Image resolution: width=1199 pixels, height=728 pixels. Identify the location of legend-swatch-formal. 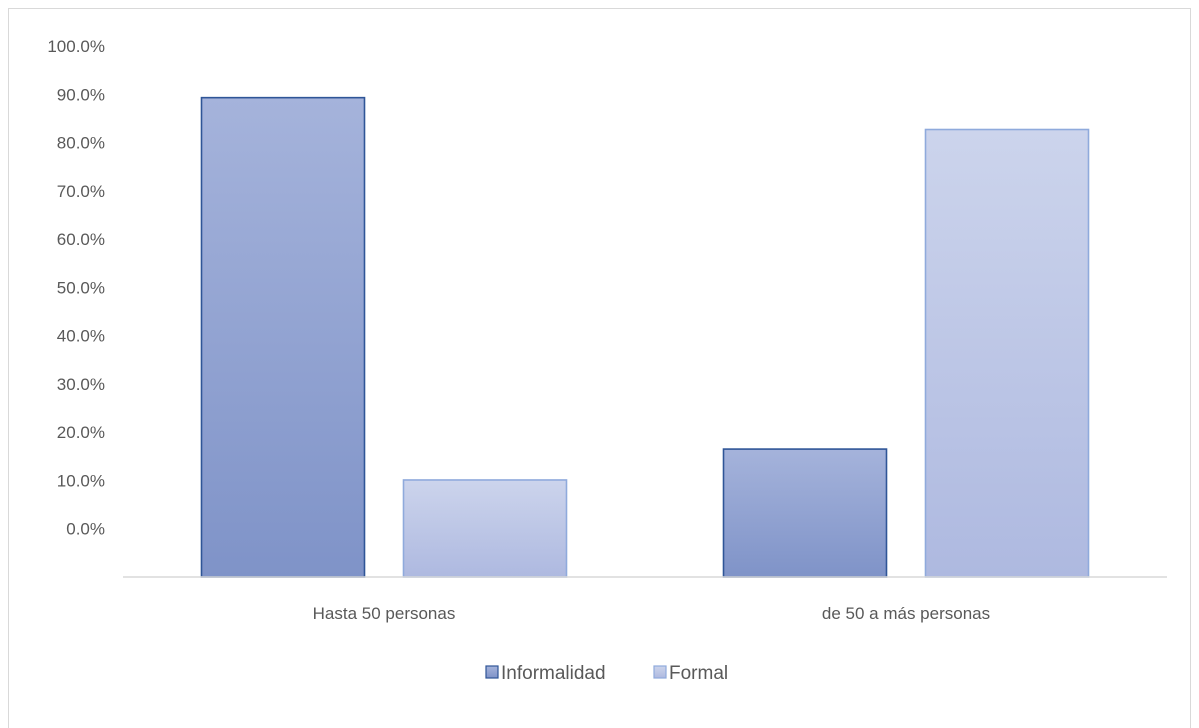
(660, 672).